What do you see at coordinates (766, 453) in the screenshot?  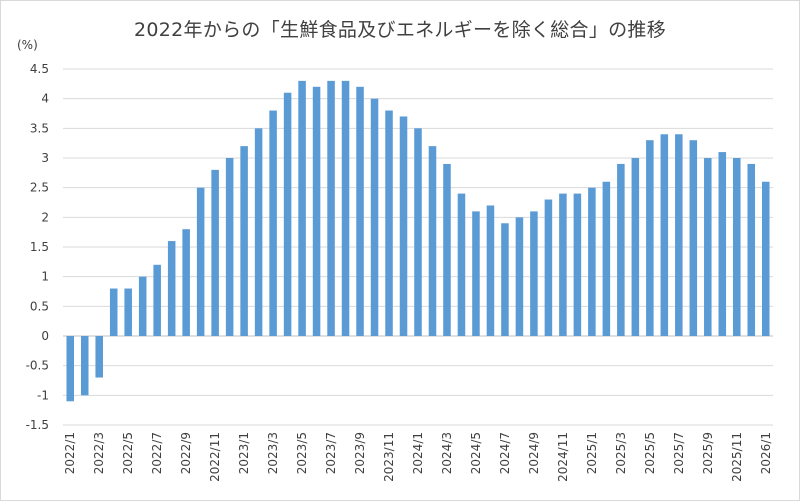 I see `x-tick-label: 2026/1` at bounding box center [766, 453].